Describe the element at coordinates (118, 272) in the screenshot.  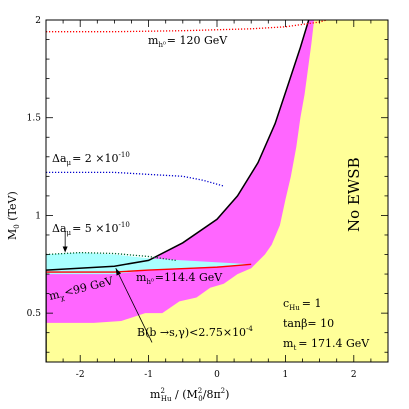
I see `bsg-arrowhead` at that location.